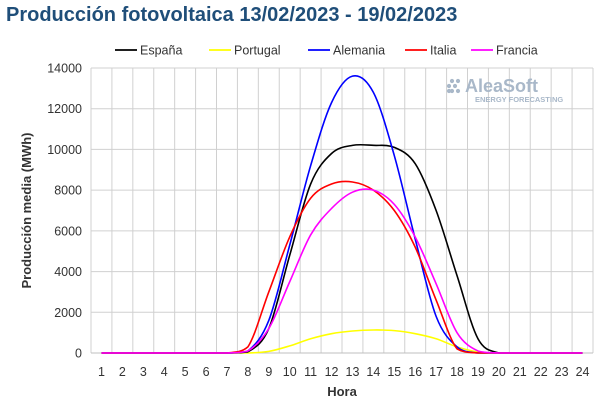  Describe the element at coordinates (226, 372) in the screenshot. I see `x-tick-label: 7` at that location.